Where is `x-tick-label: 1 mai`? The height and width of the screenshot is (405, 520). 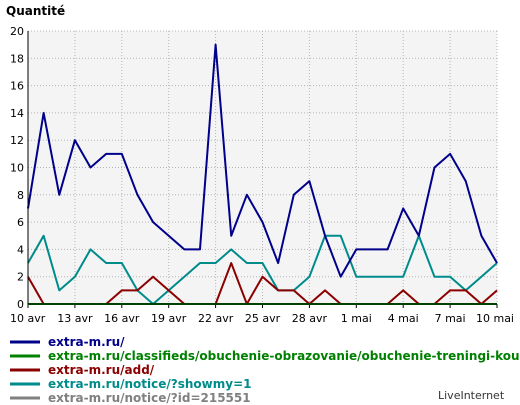
x-tick-label: 1 mai is located at coordinates (356, 318).